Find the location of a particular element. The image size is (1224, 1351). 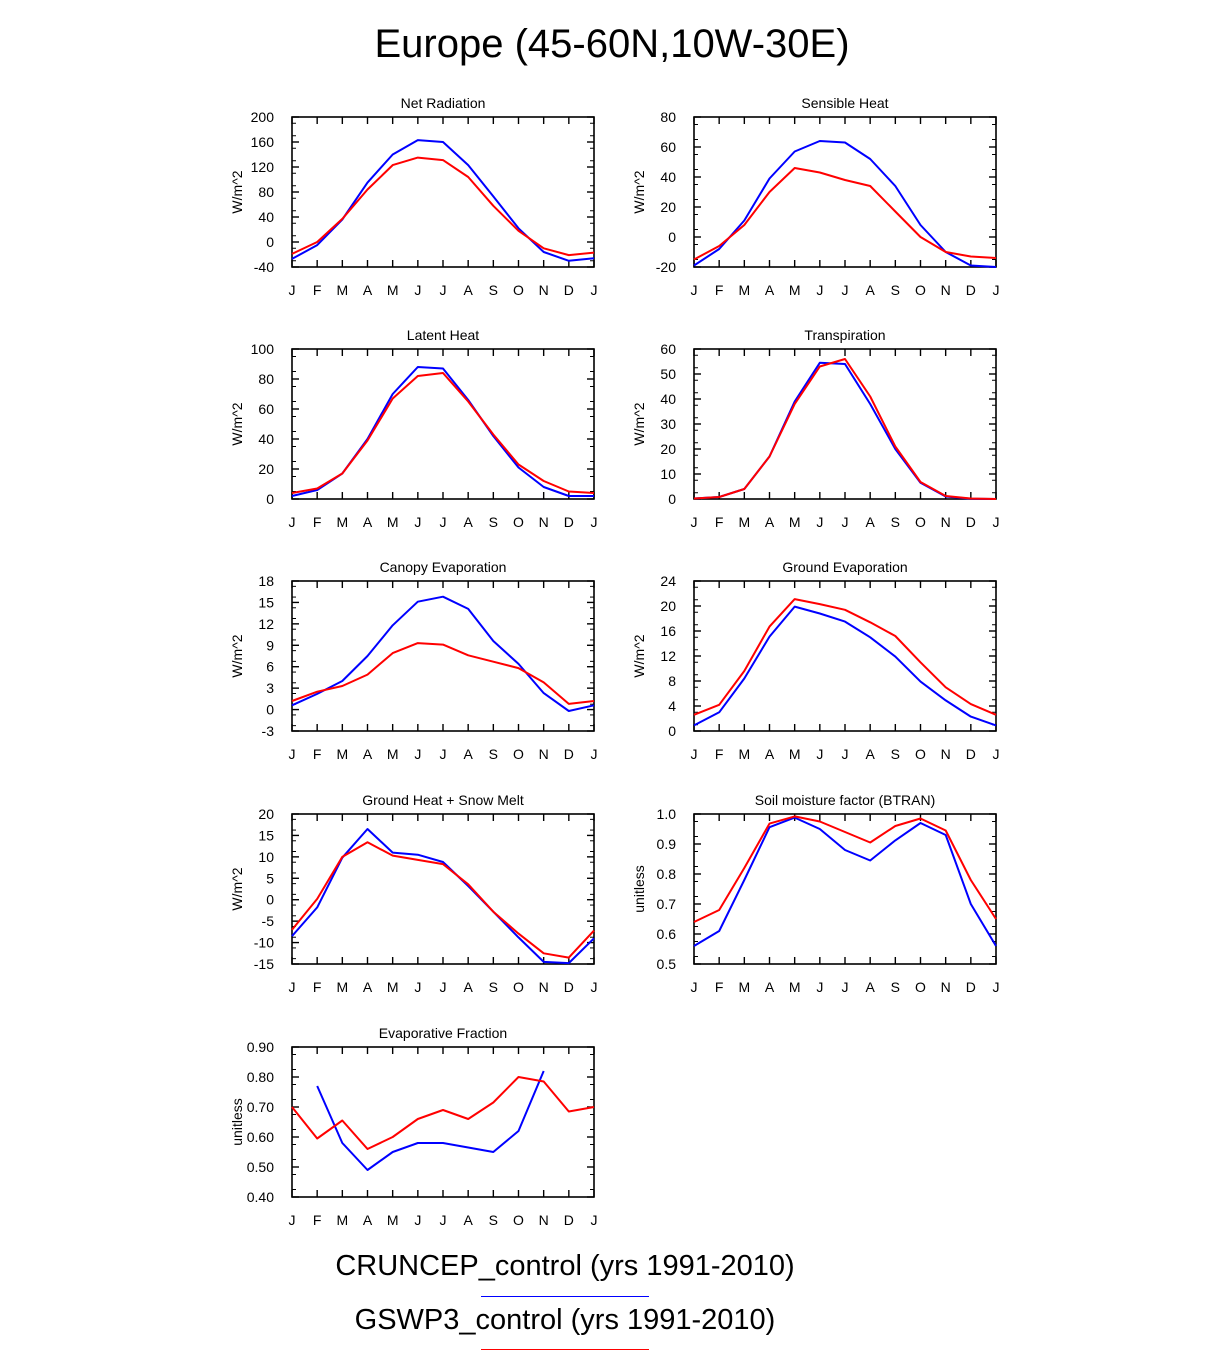

y-tick-label: 20 is located at coordinates (266, 814).